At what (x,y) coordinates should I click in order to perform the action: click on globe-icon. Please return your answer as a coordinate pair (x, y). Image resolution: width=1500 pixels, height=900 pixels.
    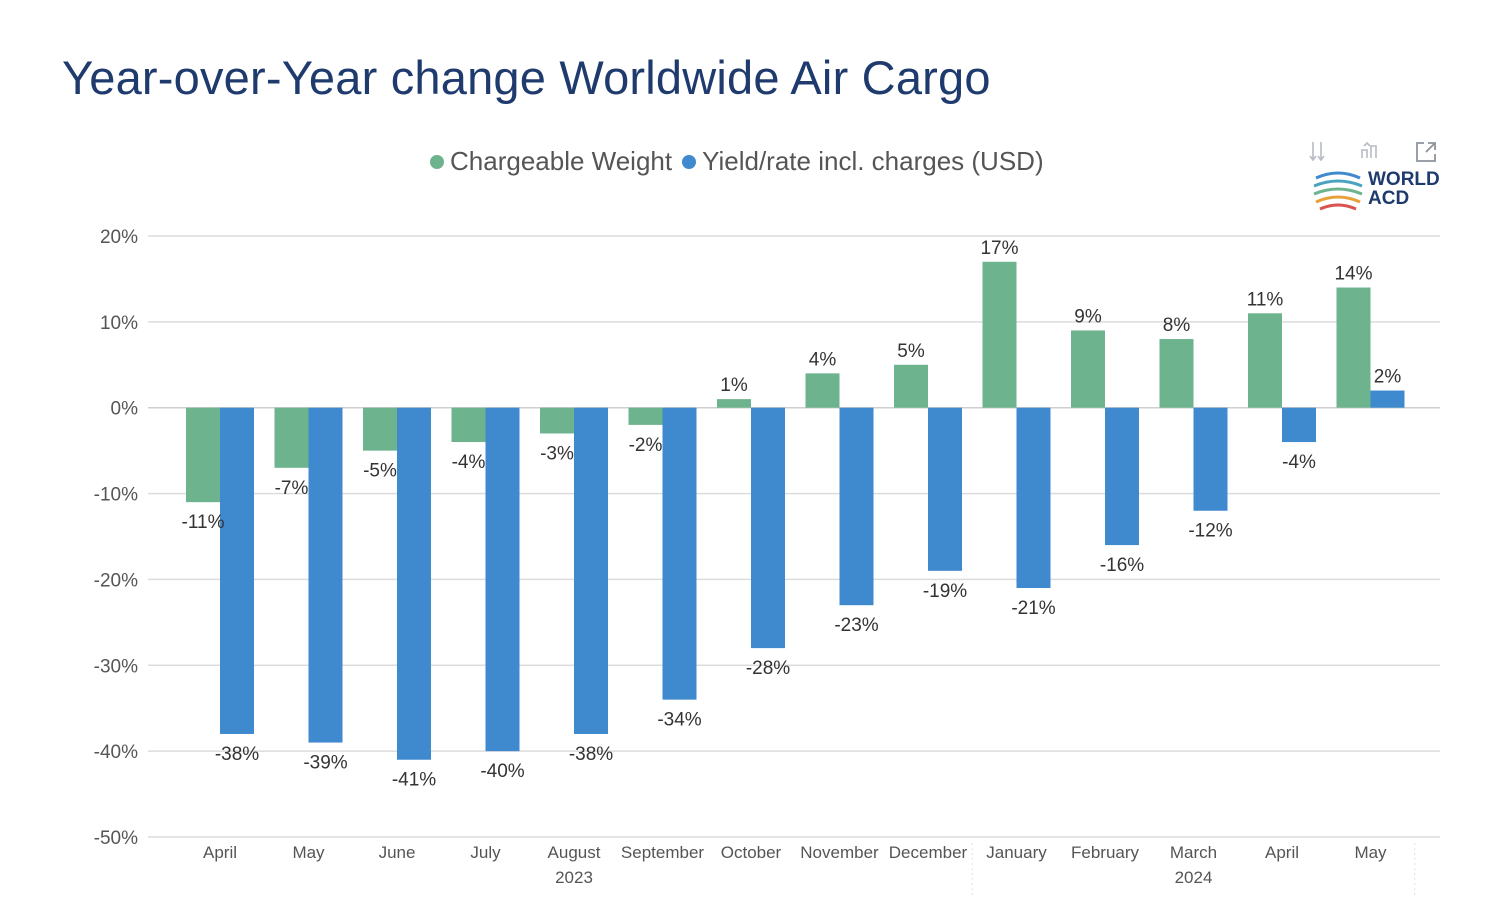
    Looking at the image, I should click on (1338, 191).